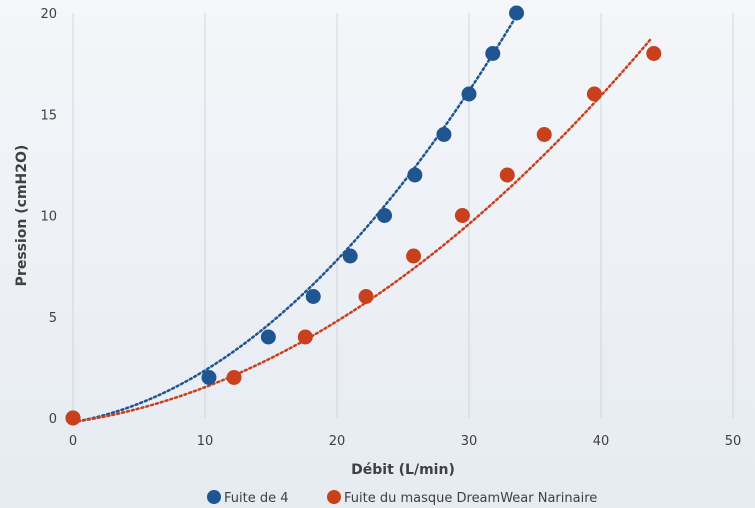 The width and height of the screenshot is (755, 508). I want to click on y-tick-label: 0, so click(53, 419).